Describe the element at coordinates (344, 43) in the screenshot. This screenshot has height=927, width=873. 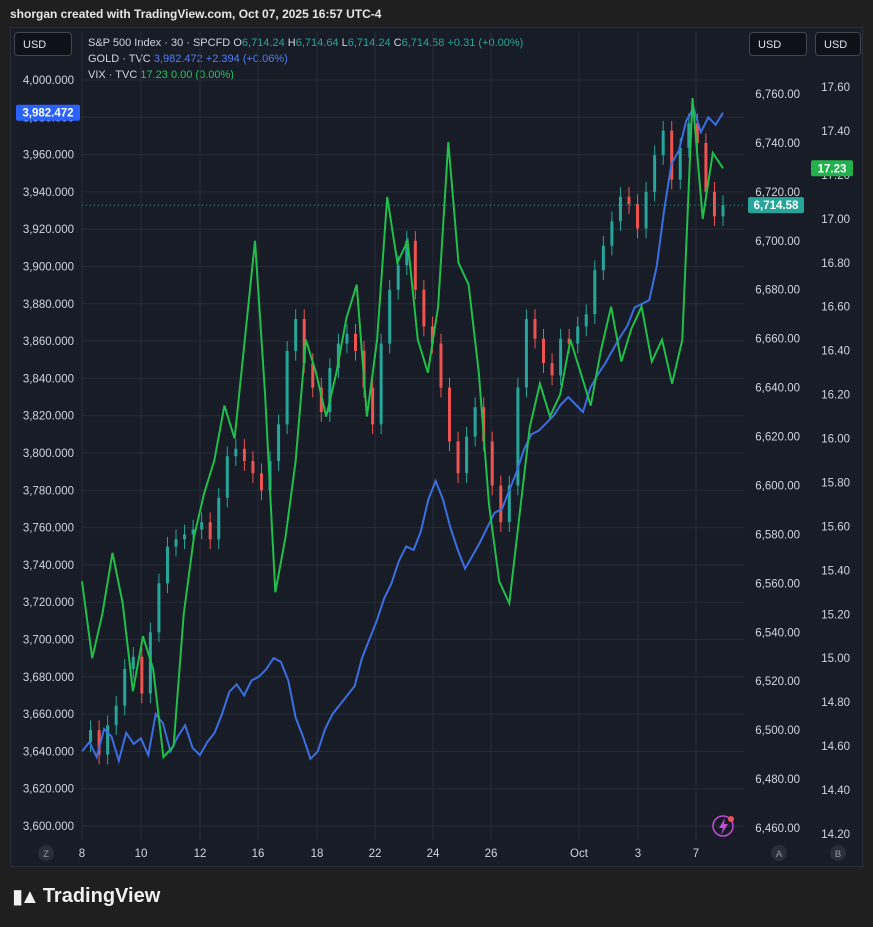
I see `legend-l-label: L` at that location.